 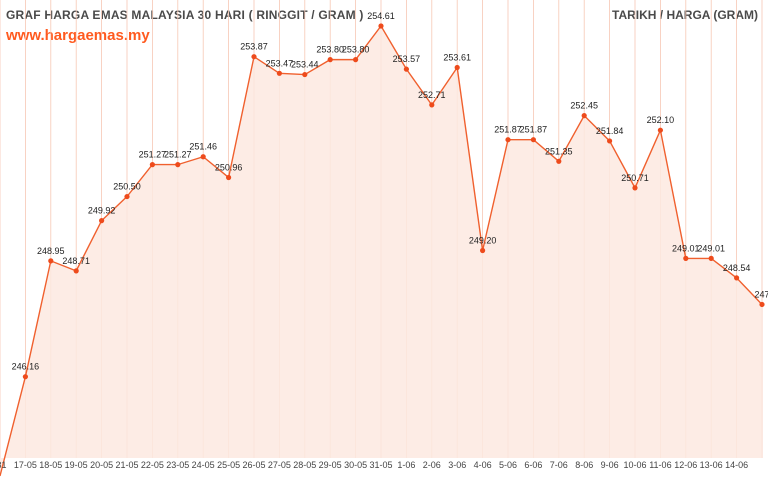 I want to click on data-label: 251.46, so click(x=203, y=147).